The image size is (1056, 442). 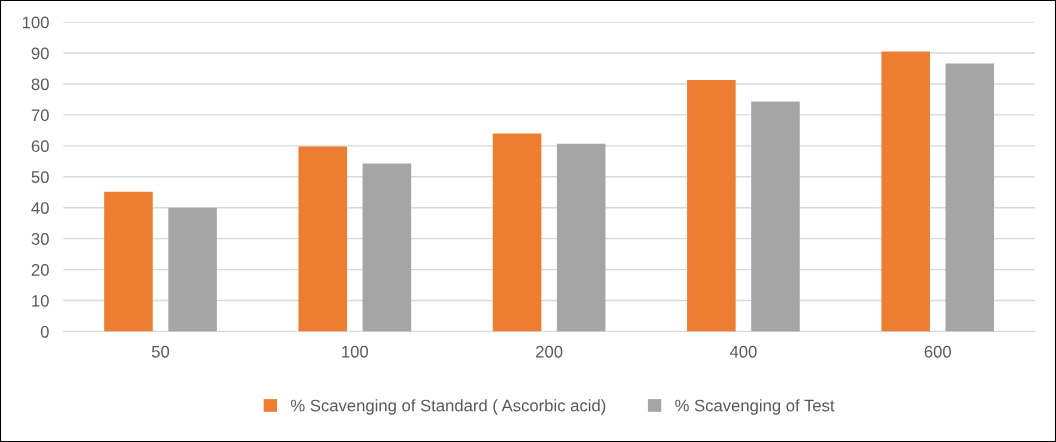 I want to click on x-tick-label: 100, so click(x=355, y=351).